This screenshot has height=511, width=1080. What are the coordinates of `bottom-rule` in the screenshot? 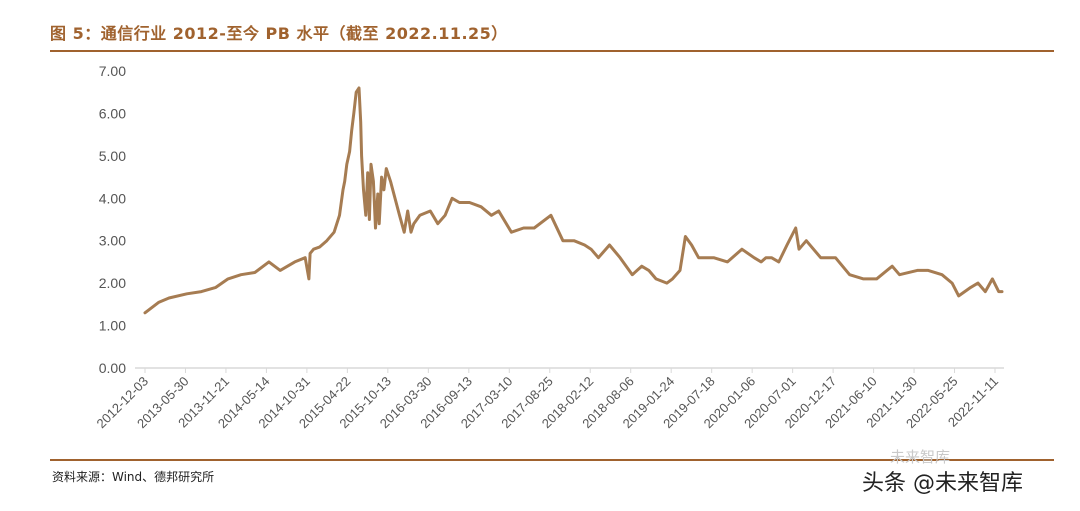 It's located at (552, 460).